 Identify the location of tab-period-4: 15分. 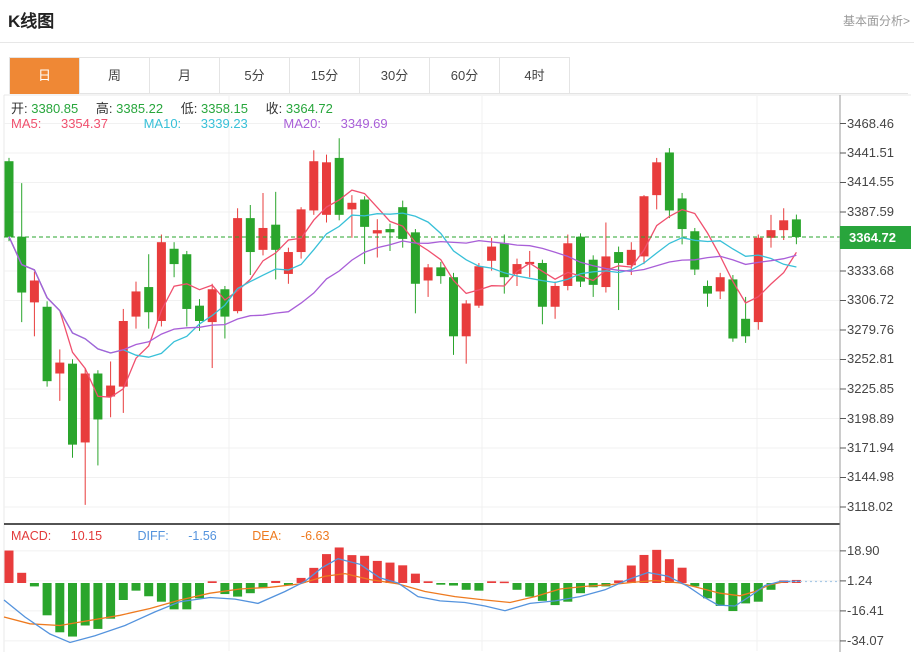
(325, 76).